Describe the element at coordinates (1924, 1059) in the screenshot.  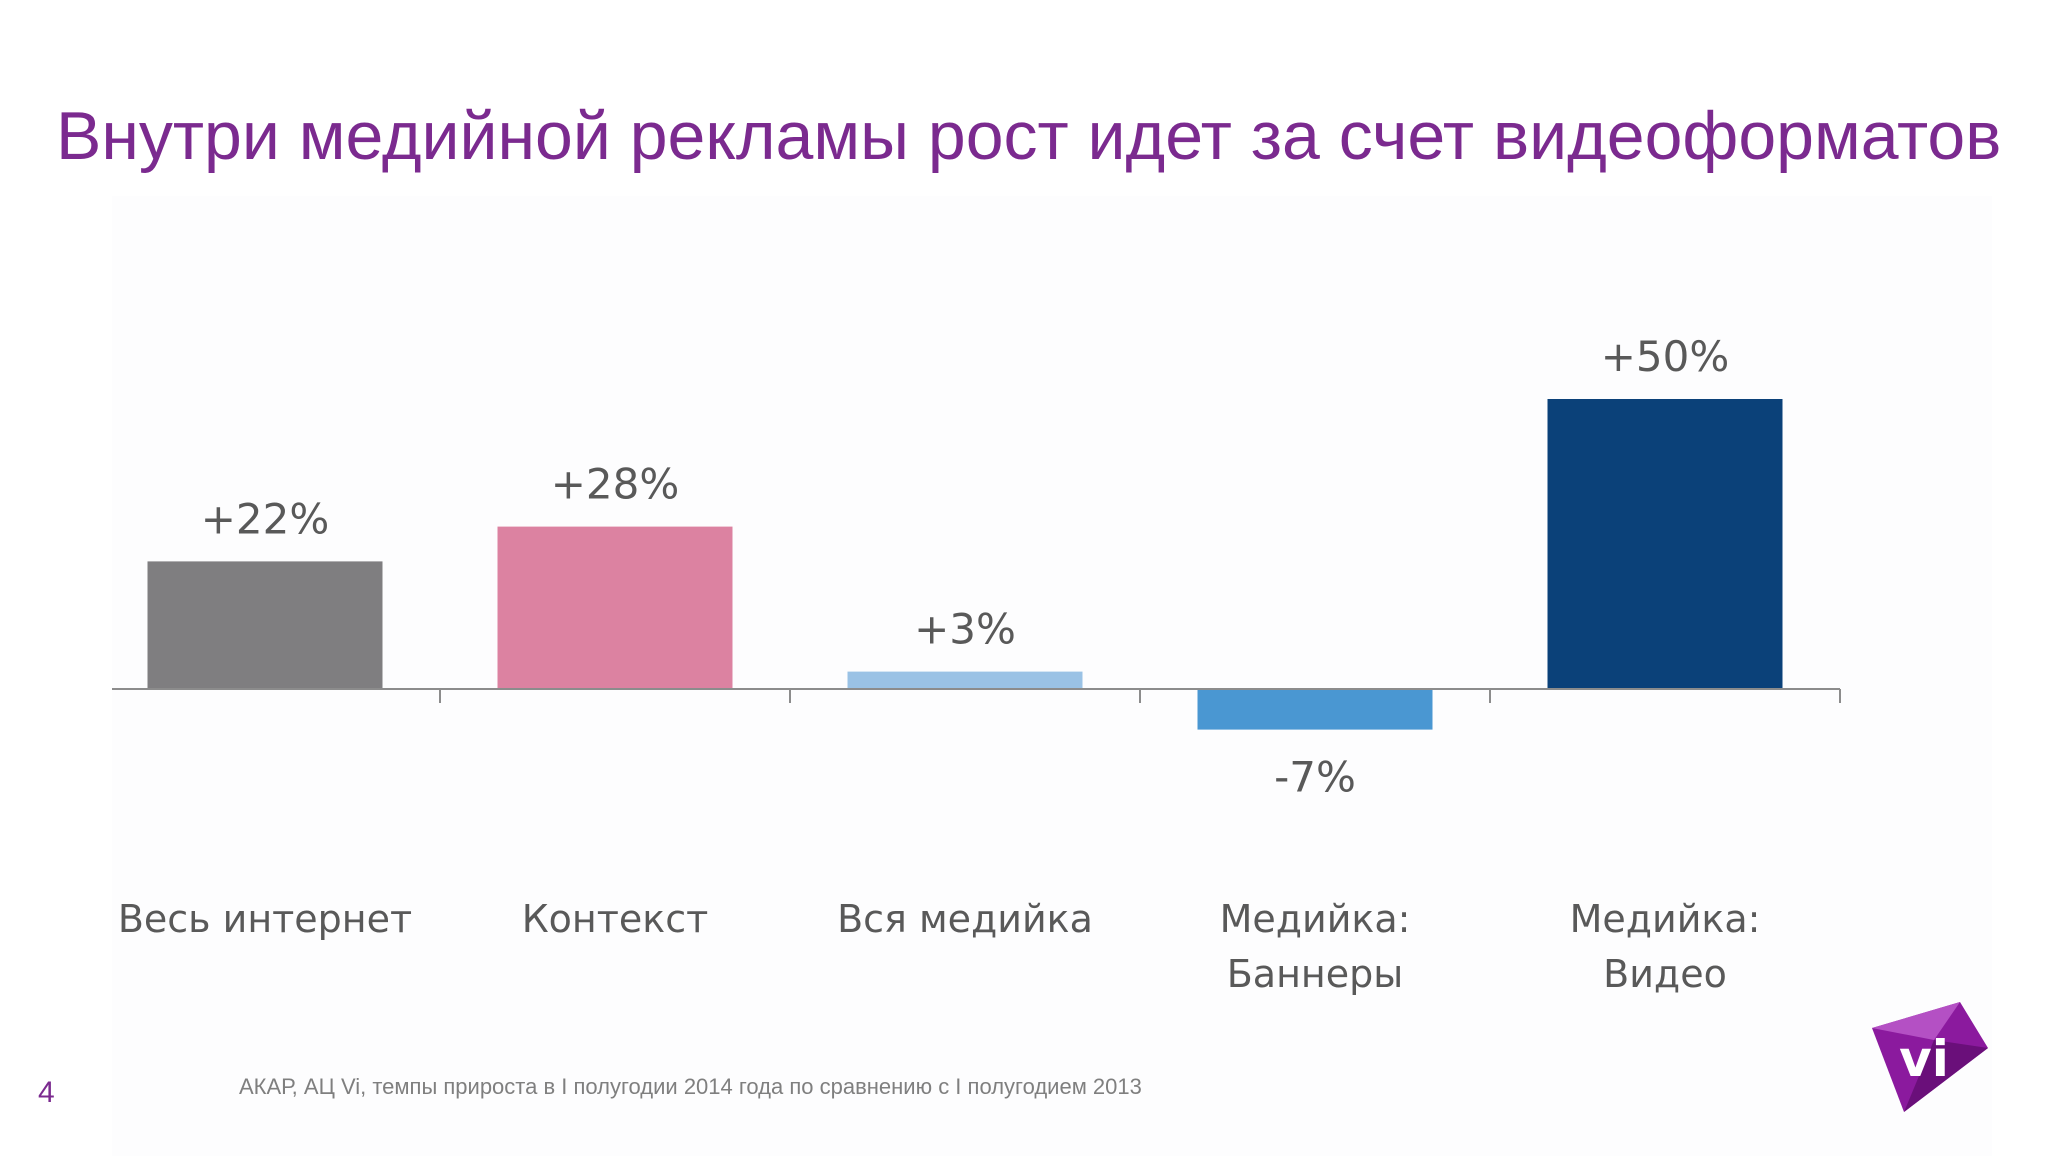
I see `svg-text: vi` at that location.